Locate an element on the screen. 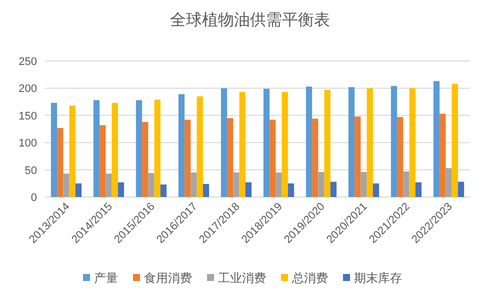 The width and height of the screenshot is (500, 298). legend-label: 工业消费 is located at coordinates (242, 278).